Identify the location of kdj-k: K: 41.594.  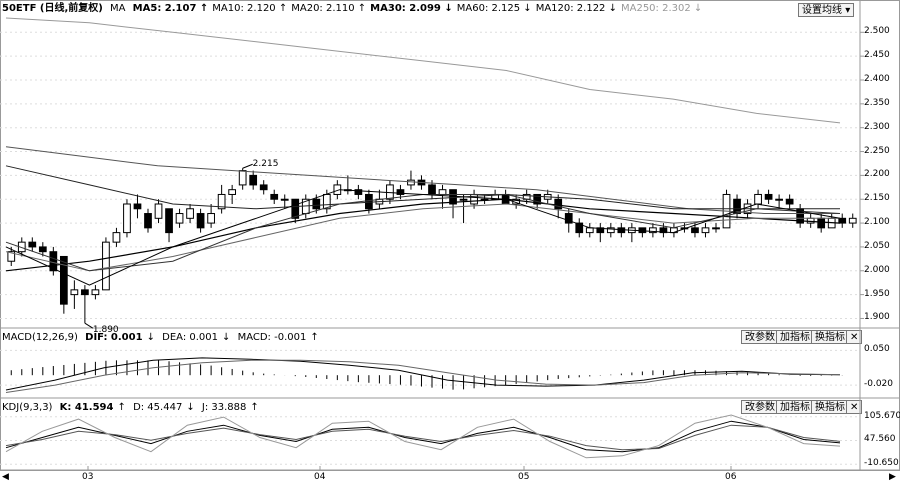
(86, 407).